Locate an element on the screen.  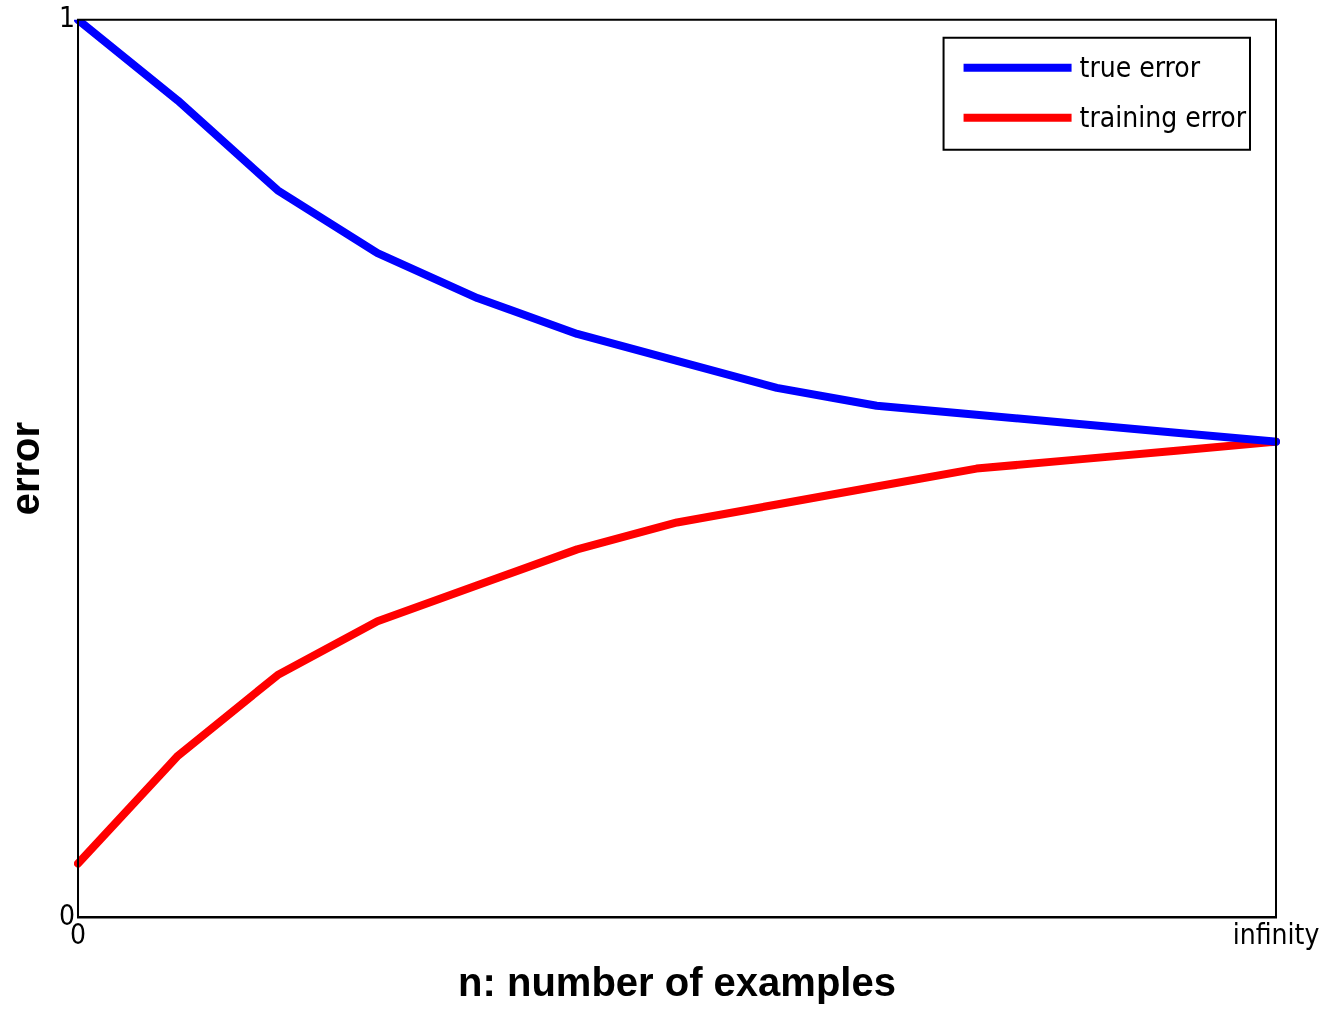
legend-label: training error is located at coordinates (1163, 118).